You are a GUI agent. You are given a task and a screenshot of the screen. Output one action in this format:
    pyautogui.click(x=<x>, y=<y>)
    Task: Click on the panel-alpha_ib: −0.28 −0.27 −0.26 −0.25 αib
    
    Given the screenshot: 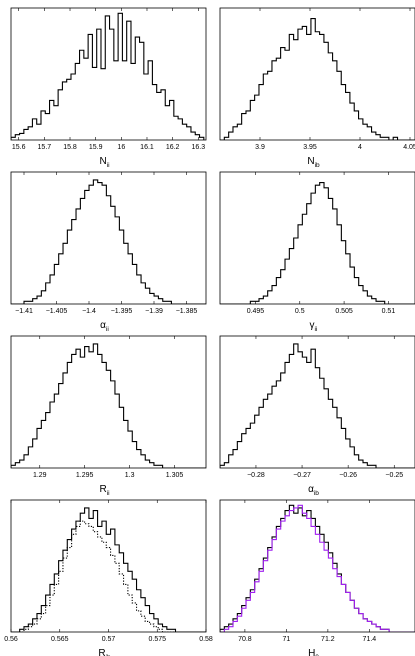 What is the action you would take?
    pyautogui.click(x=317, y=416)
    